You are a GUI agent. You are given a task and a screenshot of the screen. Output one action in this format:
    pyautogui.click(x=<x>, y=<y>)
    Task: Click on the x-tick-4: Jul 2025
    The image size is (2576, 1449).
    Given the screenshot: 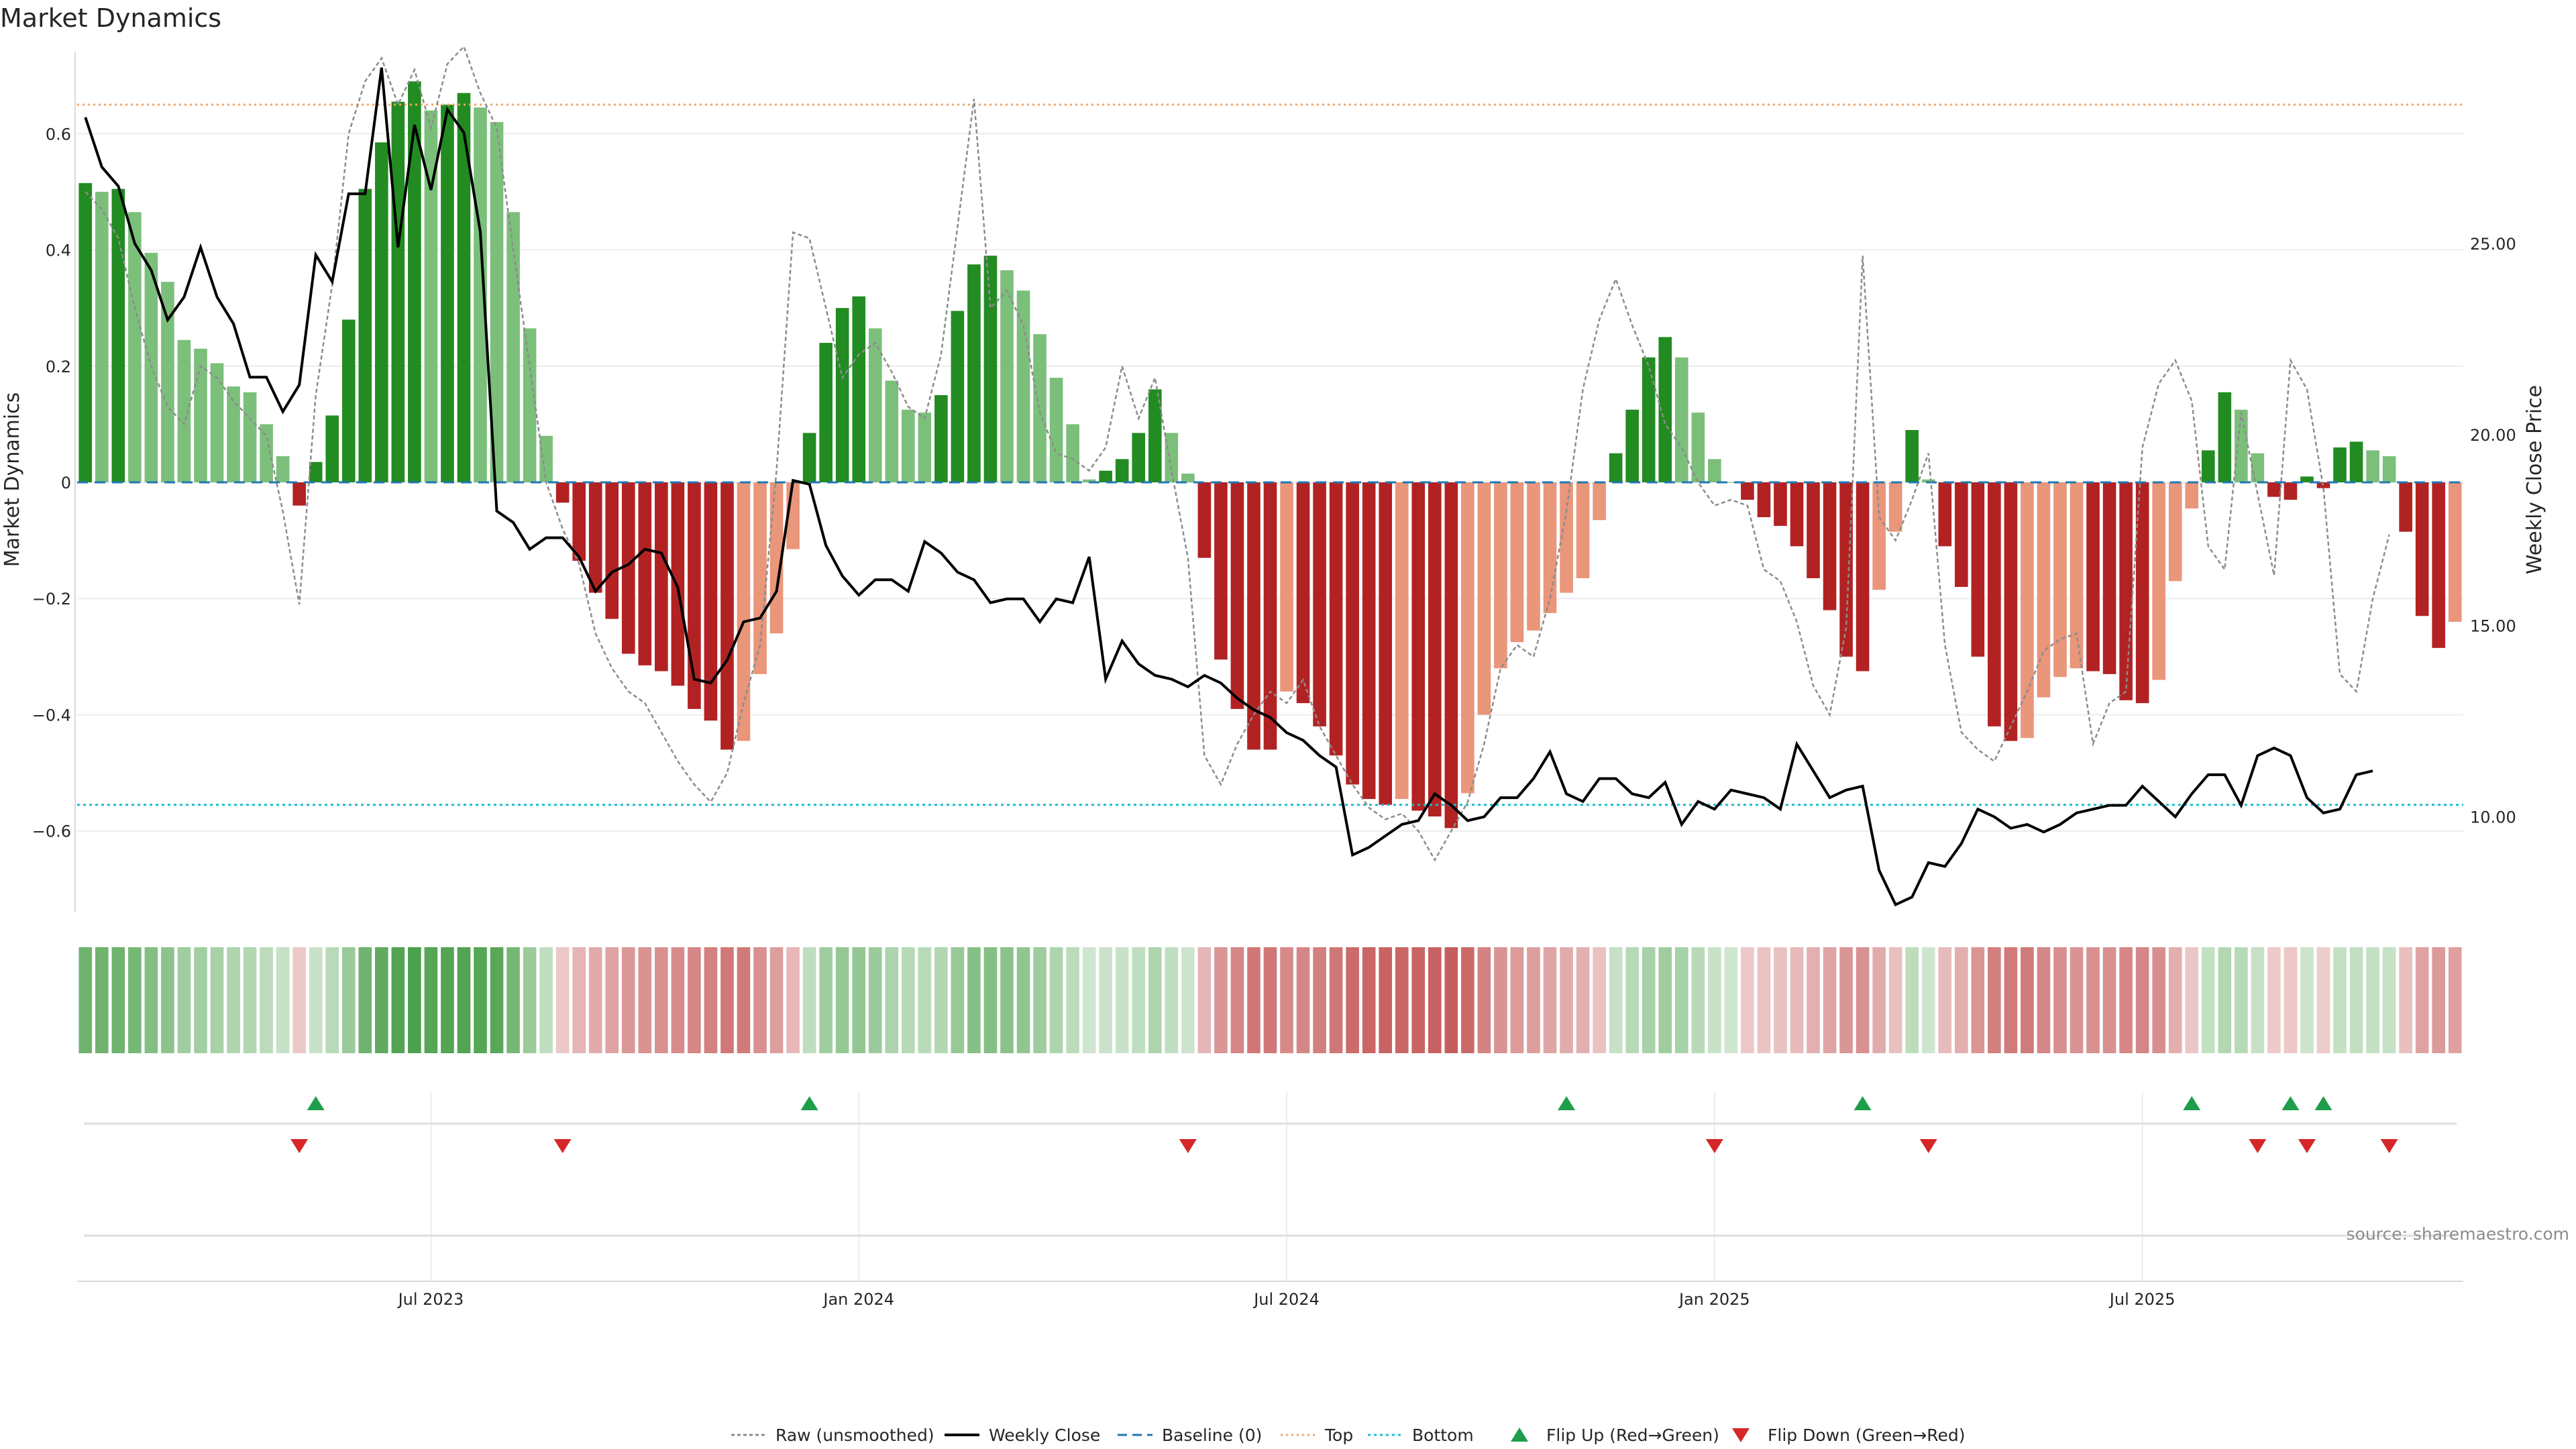 What is the action you would take?
    pyautogui.click(x=2142, y=1299)
    